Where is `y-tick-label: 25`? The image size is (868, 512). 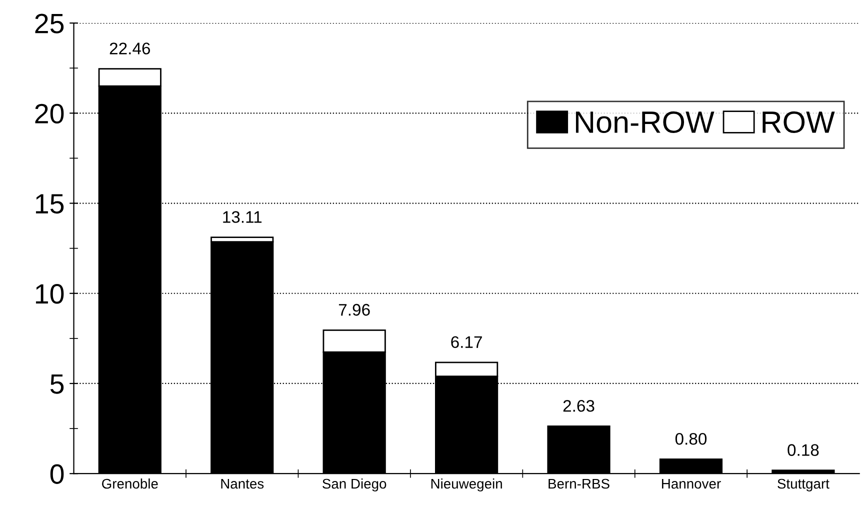 y-tick-label: 25 is located at coordinates (49, 24).